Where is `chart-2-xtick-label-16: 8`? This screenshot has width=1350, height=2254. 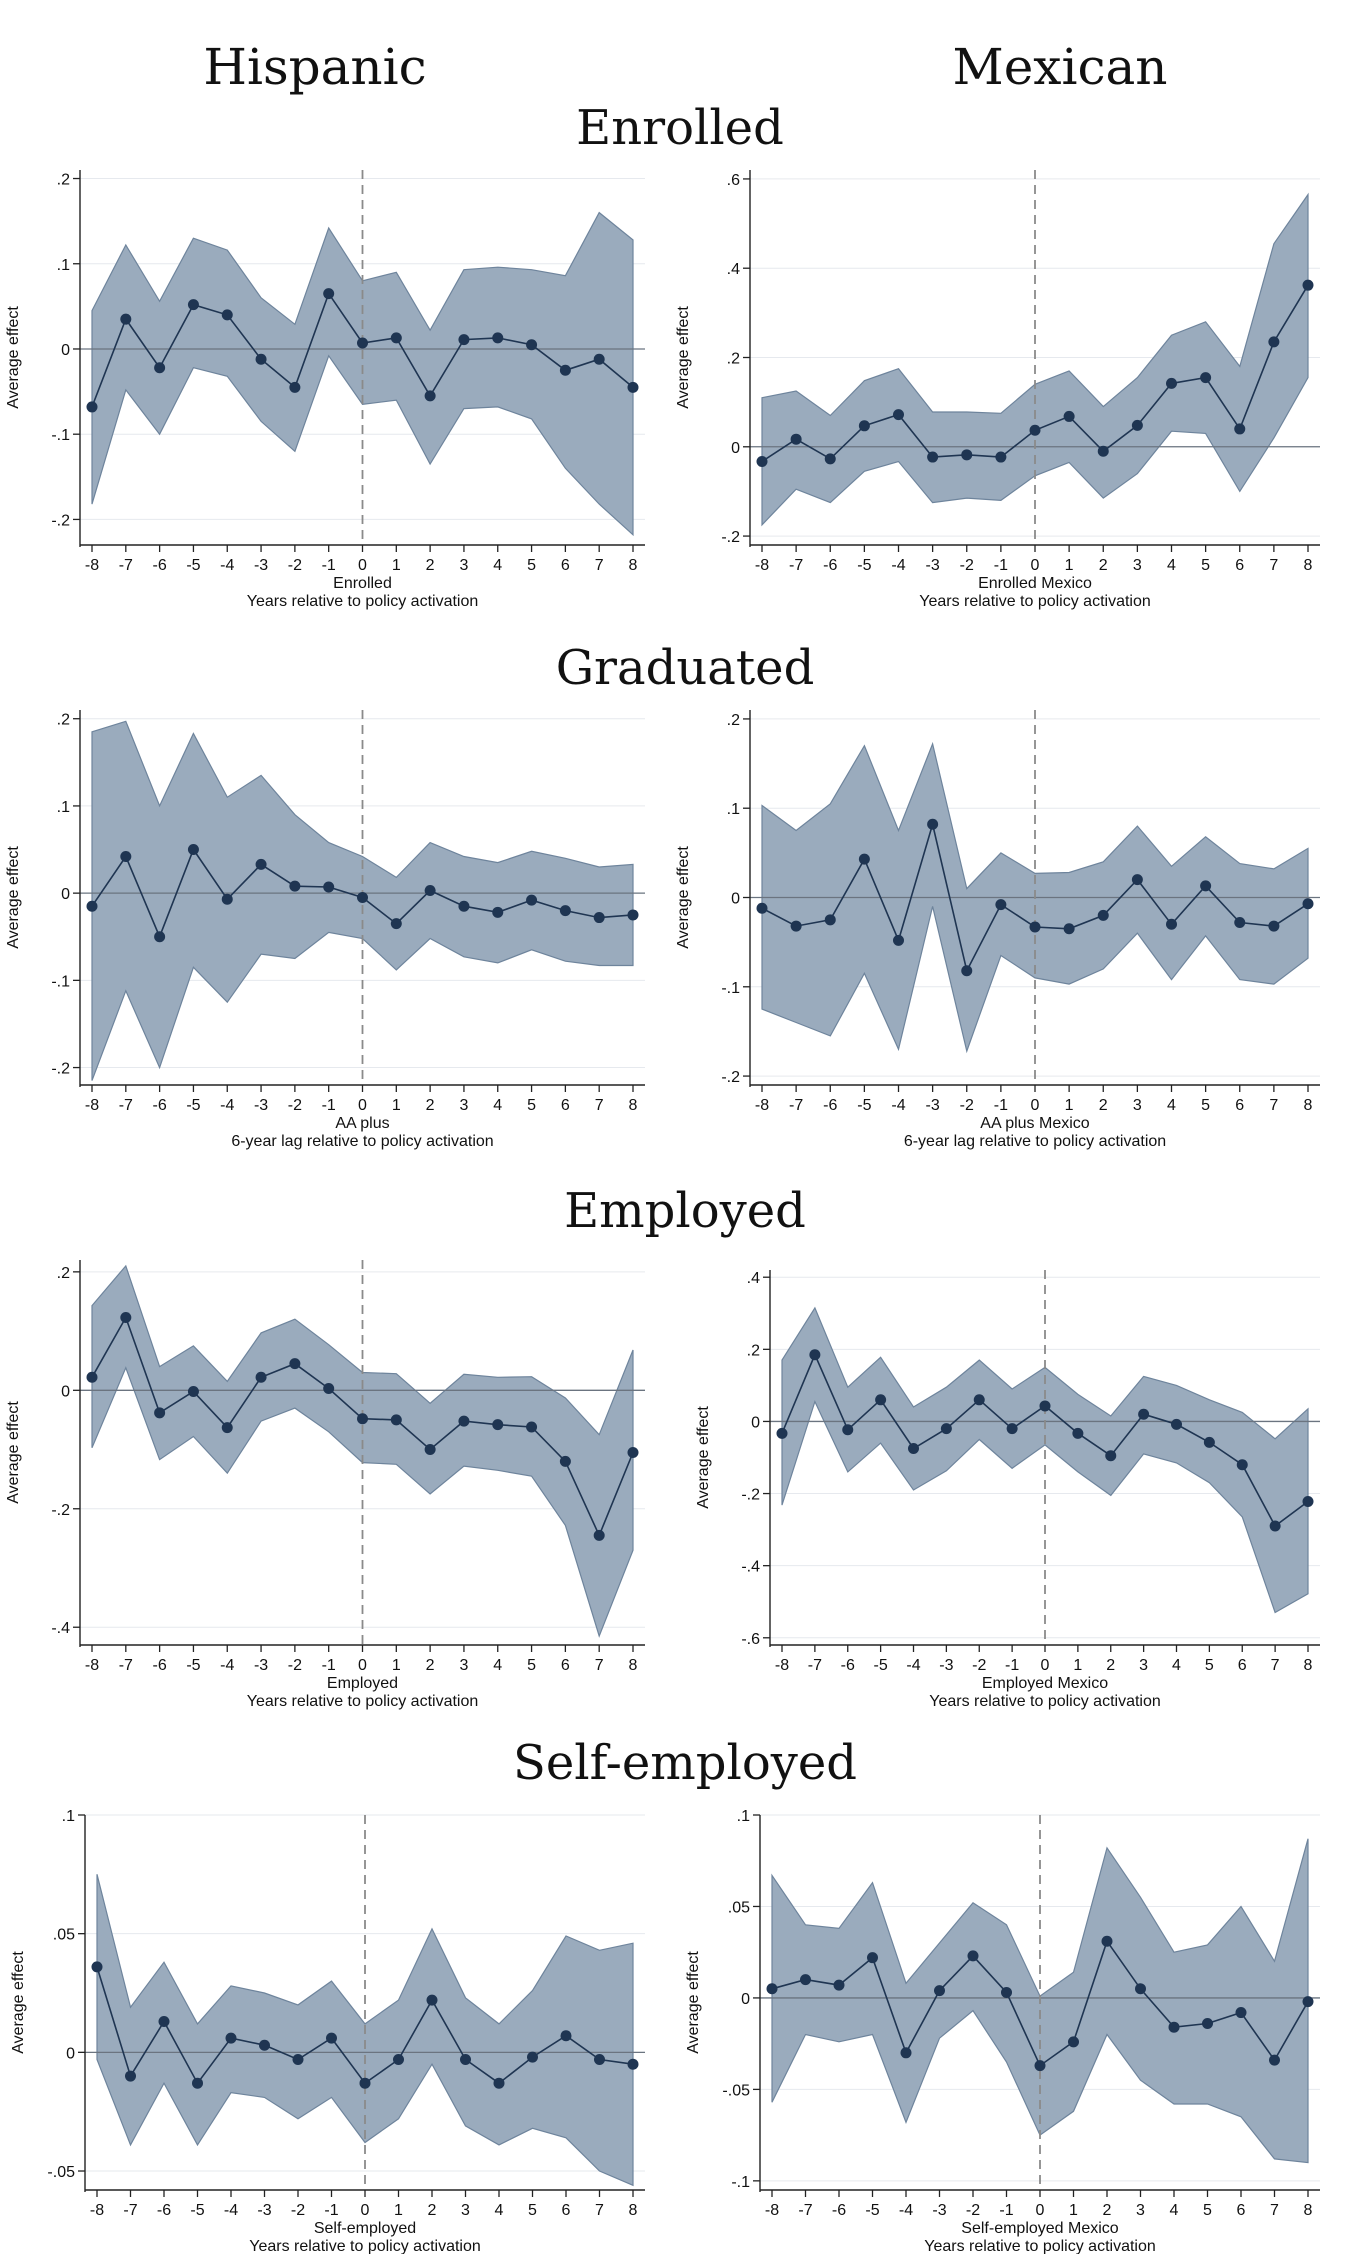 chart-2-xtick-label-16: 8 is located at coordinates (633, 1105).